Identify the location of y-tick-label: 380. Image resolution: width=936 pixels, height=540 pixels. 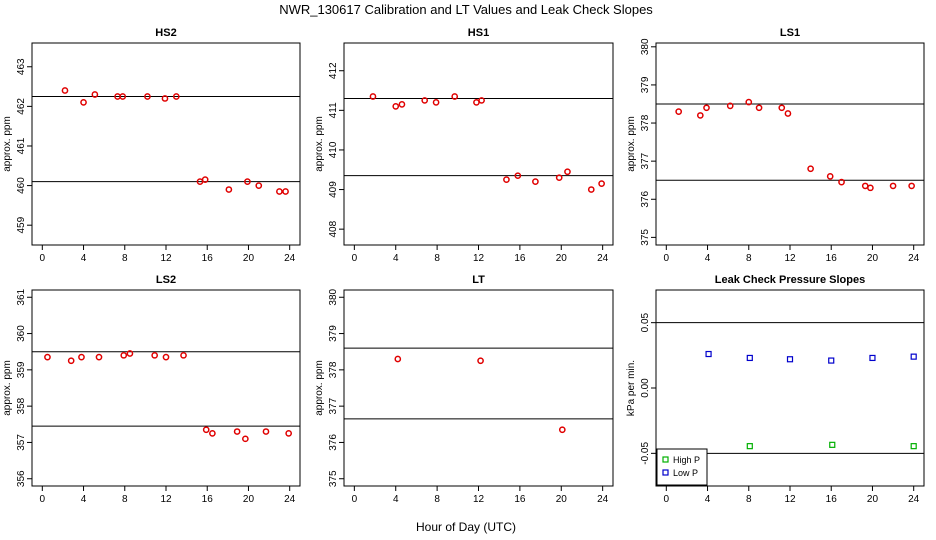
(333, 296).